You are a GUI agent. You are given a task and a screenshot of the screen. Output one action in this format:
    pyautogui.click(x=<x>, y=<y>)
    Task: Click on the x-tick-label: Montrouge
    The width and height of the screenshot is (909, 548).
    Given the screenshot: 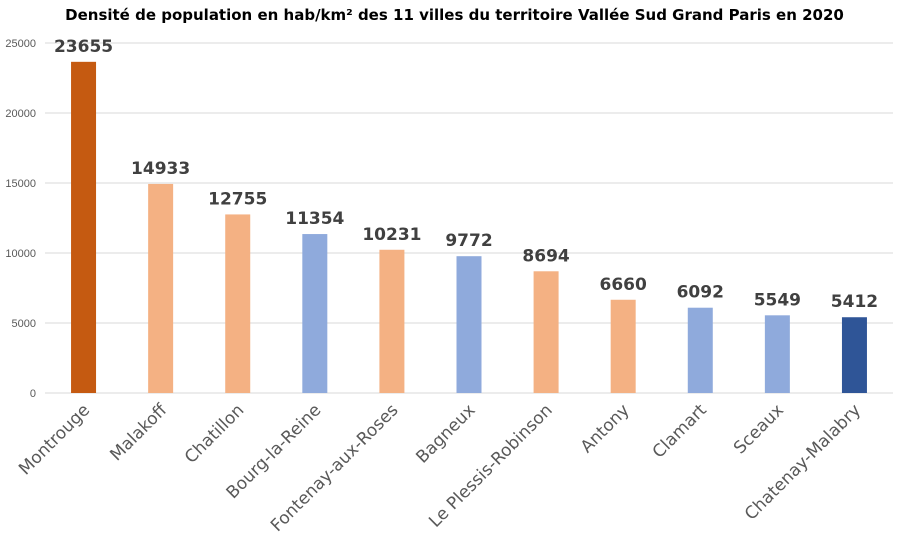 What is the action you would take?
    pyautogui.click(x=54, y=439)
    